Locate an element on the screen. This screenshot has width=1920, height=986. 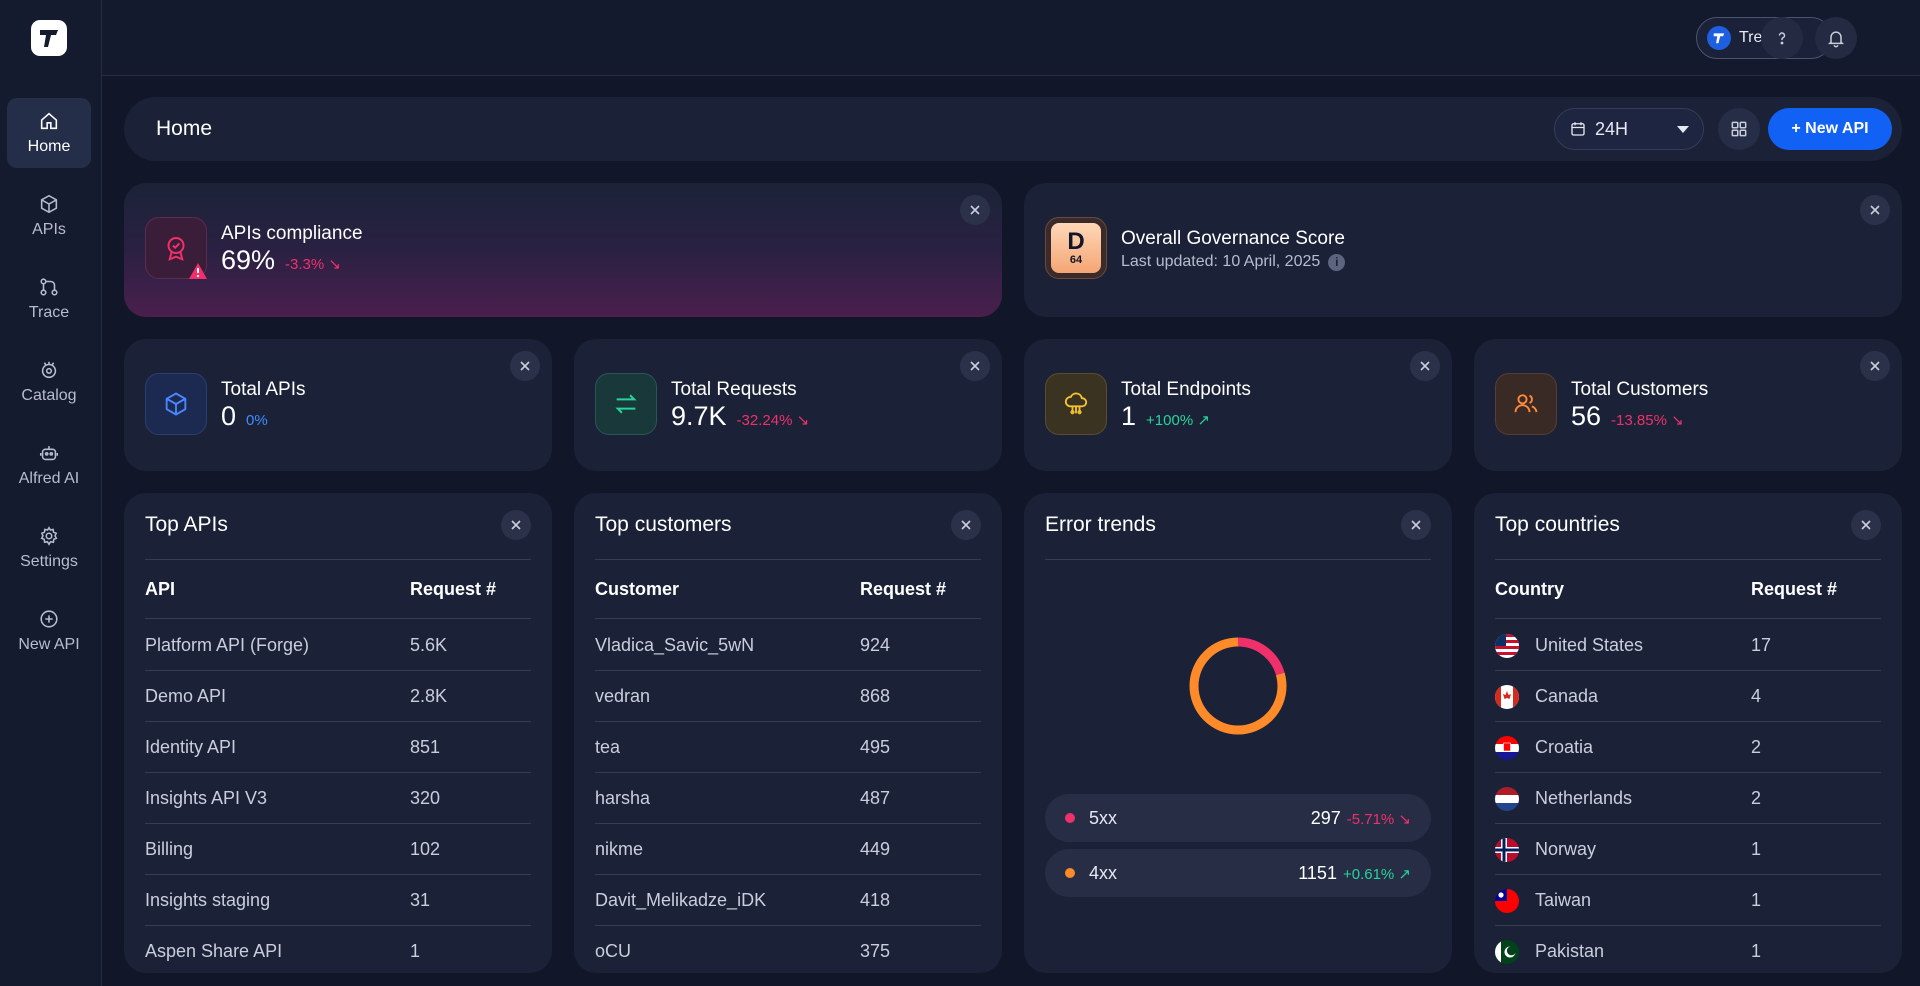
gear-icon is located at coordinates (49, 536).